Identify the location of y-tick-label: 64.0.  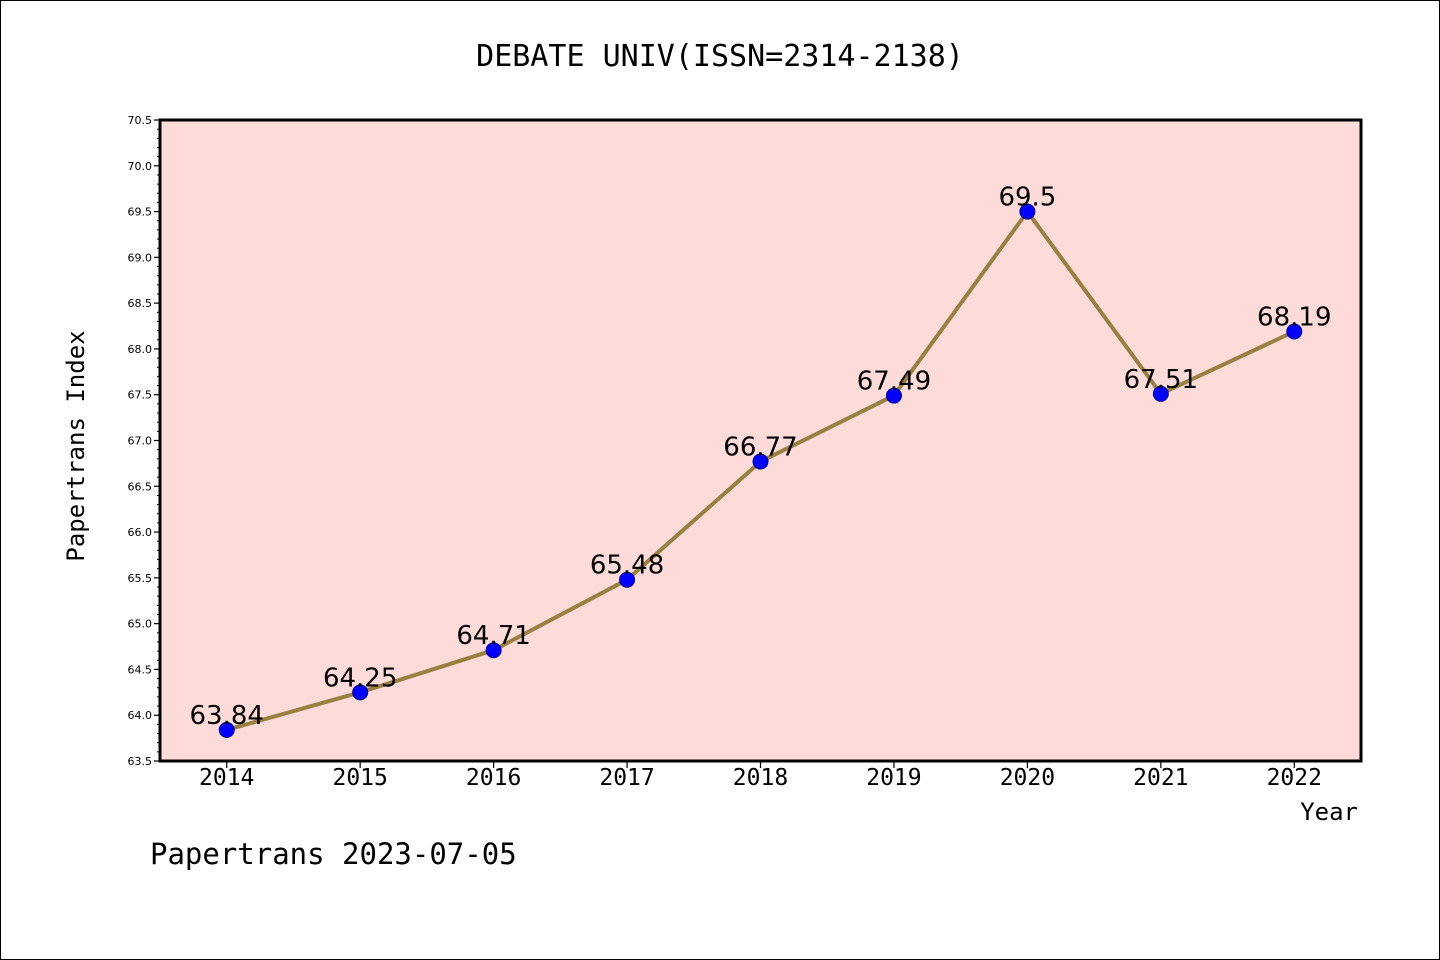
(140, 715).